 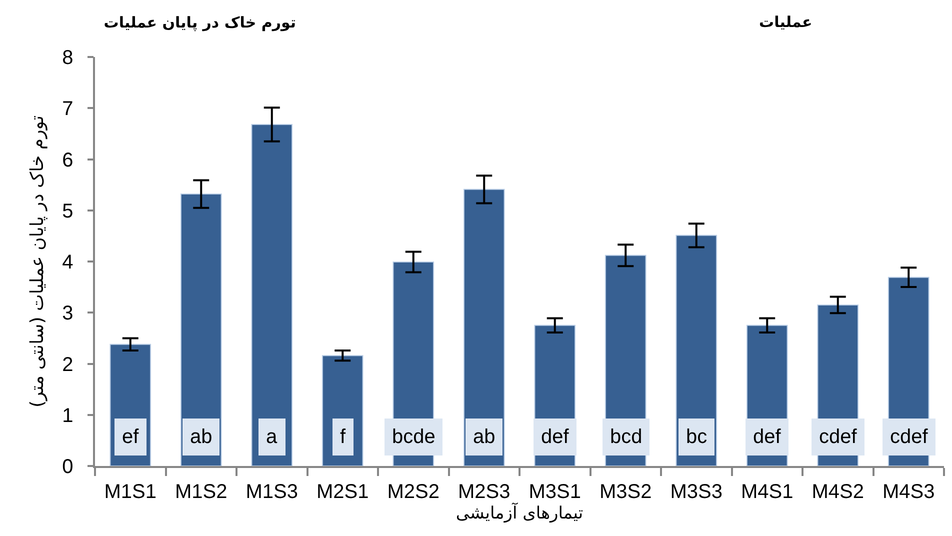 What do you see at coordinates (484, 491) in the screenshot?
I see `x-tick-label: M2S3` at bounding box center [484, 491].